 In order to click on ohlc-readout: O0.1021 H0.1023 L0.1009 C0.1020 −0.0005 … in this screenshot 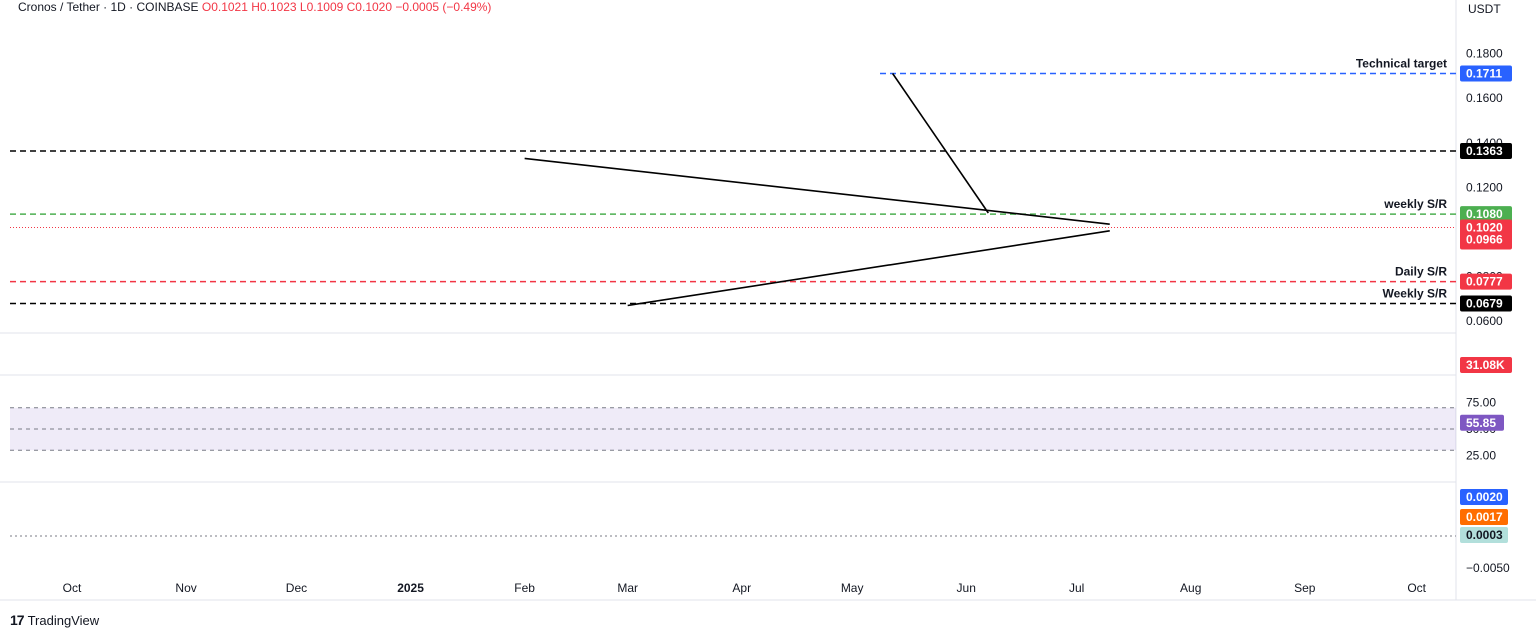, I will do `click(346, 7)`.